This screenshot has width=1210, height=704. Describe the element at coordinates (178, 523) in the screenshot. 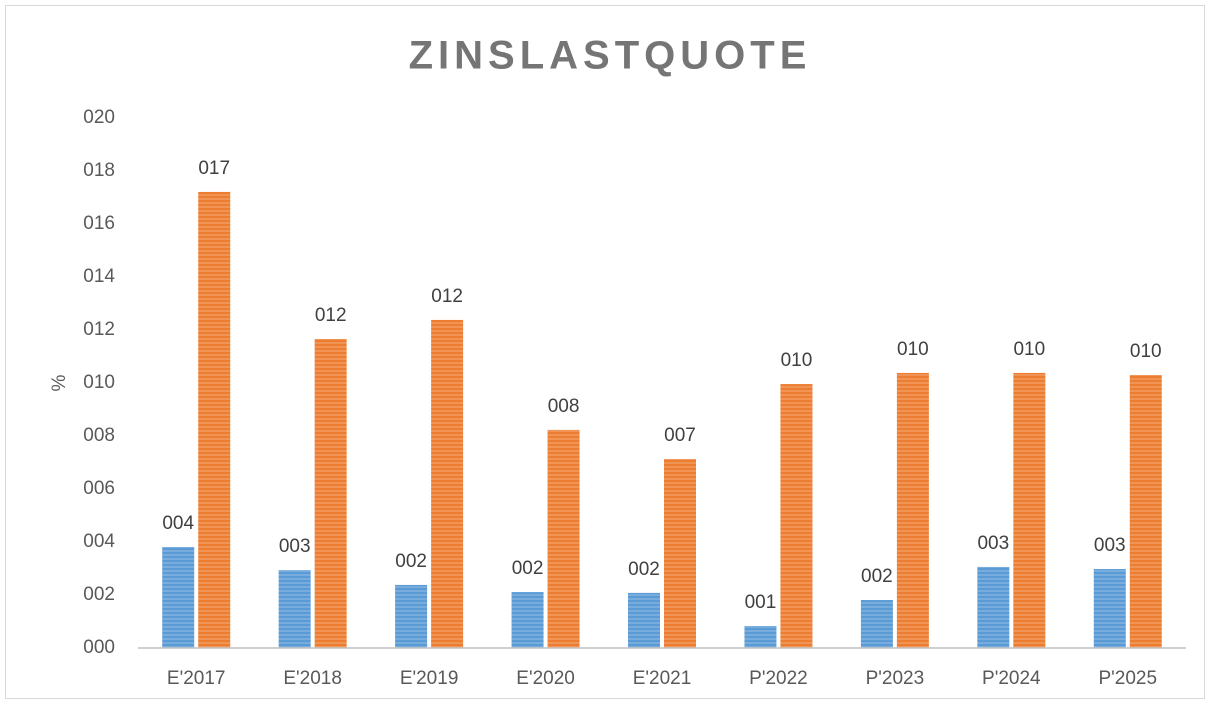

I see `data-label: 004` at that location.